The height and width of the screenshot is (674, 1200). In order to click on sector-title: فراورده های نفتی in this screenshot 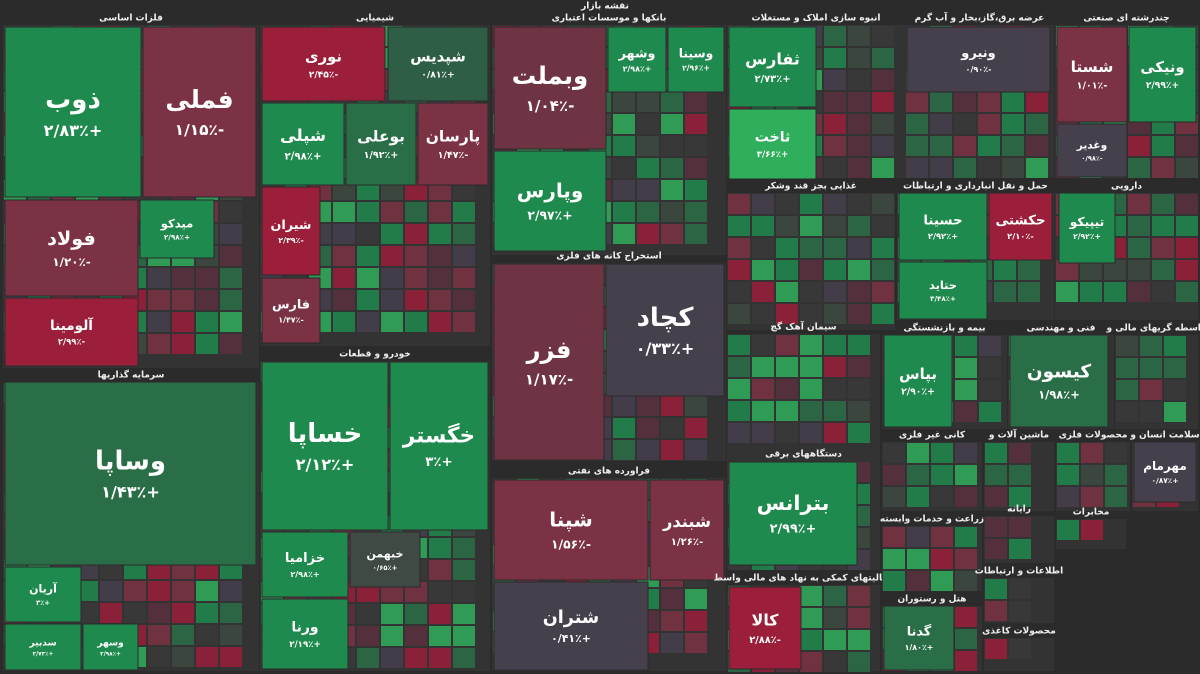, I will do `click(609, 472)`.